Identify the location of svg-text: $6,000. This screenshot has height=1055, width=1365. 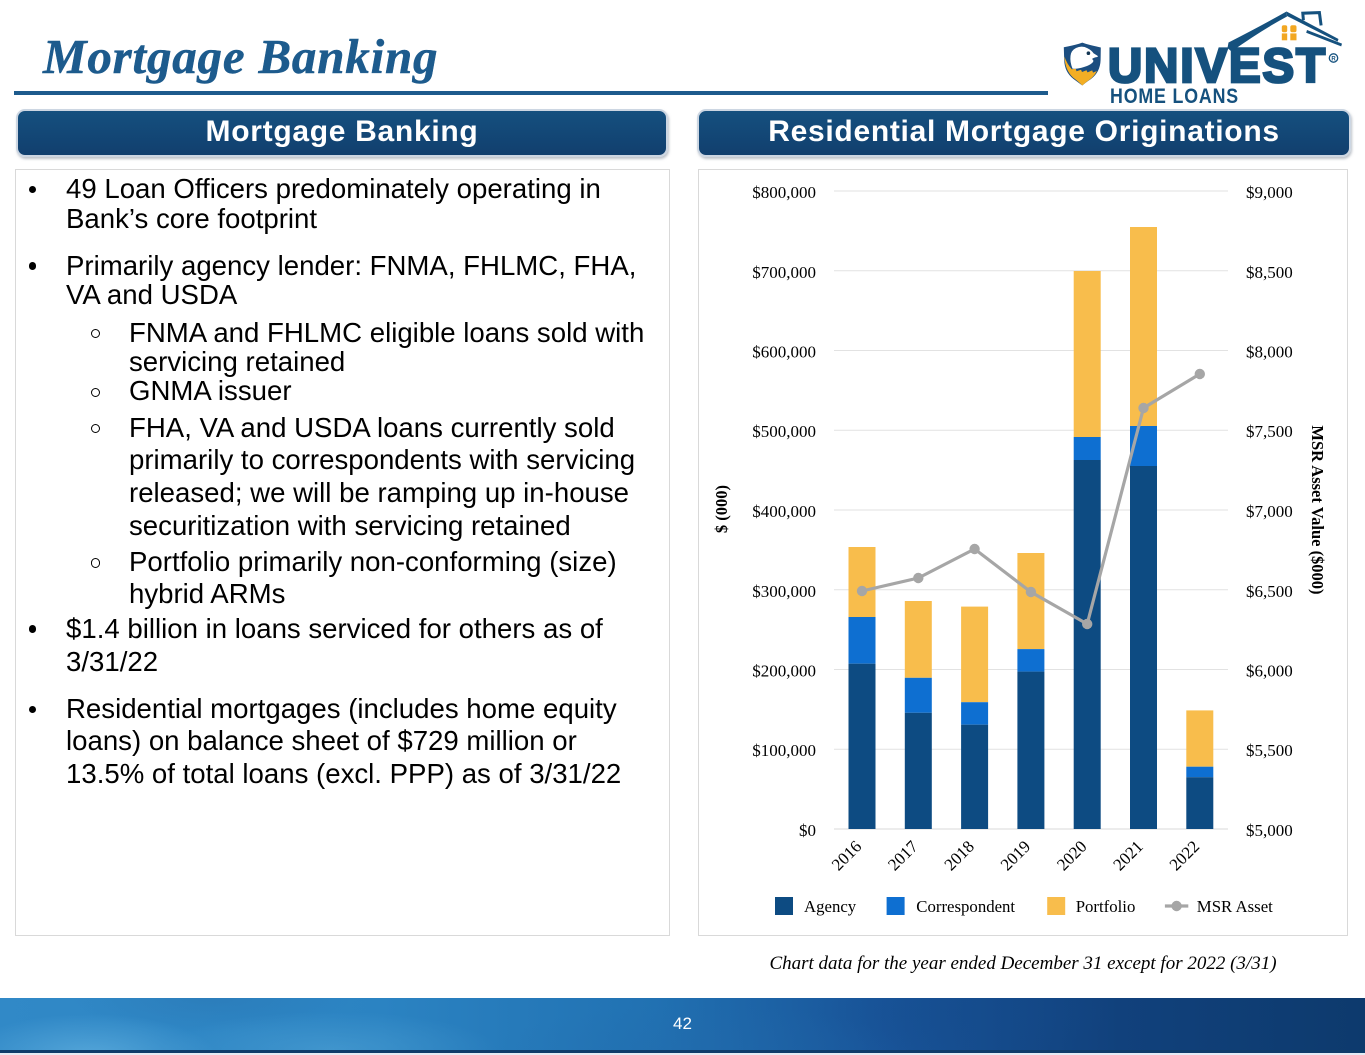
(1269, 671).